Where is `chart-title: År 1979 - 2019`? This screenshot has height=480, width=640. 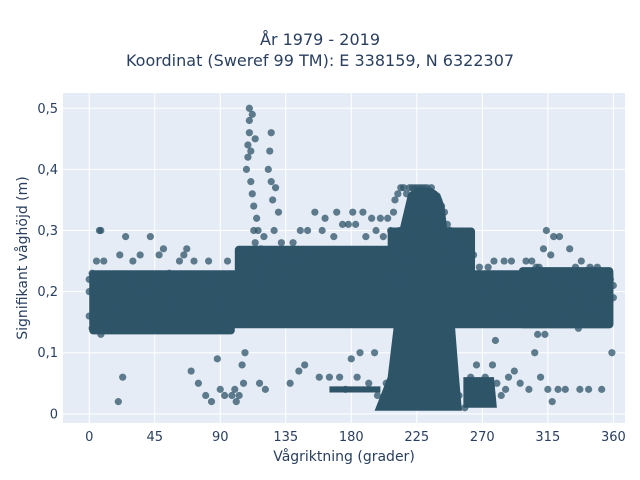 chart-title: År 1979 - 2019 is located at coordinates (320, 39).